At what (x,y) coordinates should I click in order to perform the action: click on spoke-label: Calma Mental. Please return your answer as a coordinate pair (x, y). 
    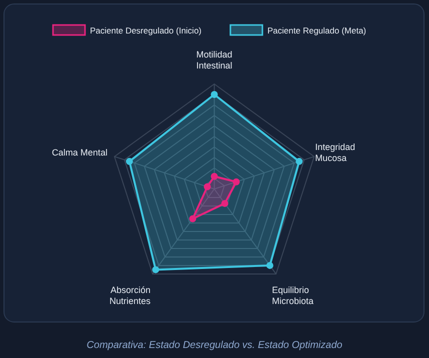
    Looking at the image, I should click on (80, 152).